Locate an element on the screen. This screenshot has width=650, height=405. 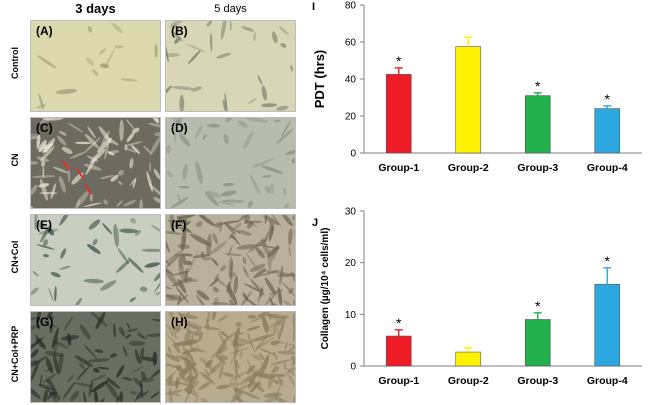
red-arrow-icon is located at coordinates (80, 173).